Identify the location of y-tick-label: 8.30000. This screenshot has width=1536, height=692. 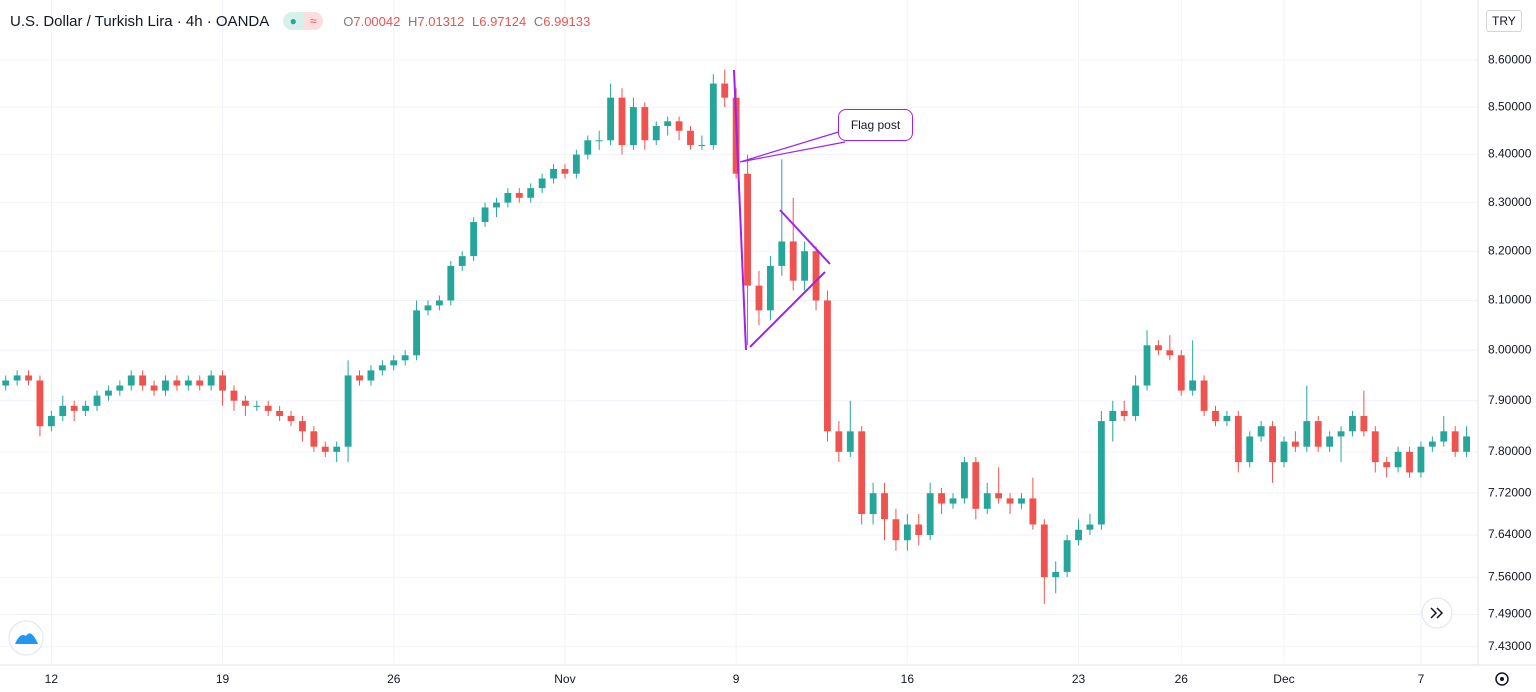
(1510, 202).